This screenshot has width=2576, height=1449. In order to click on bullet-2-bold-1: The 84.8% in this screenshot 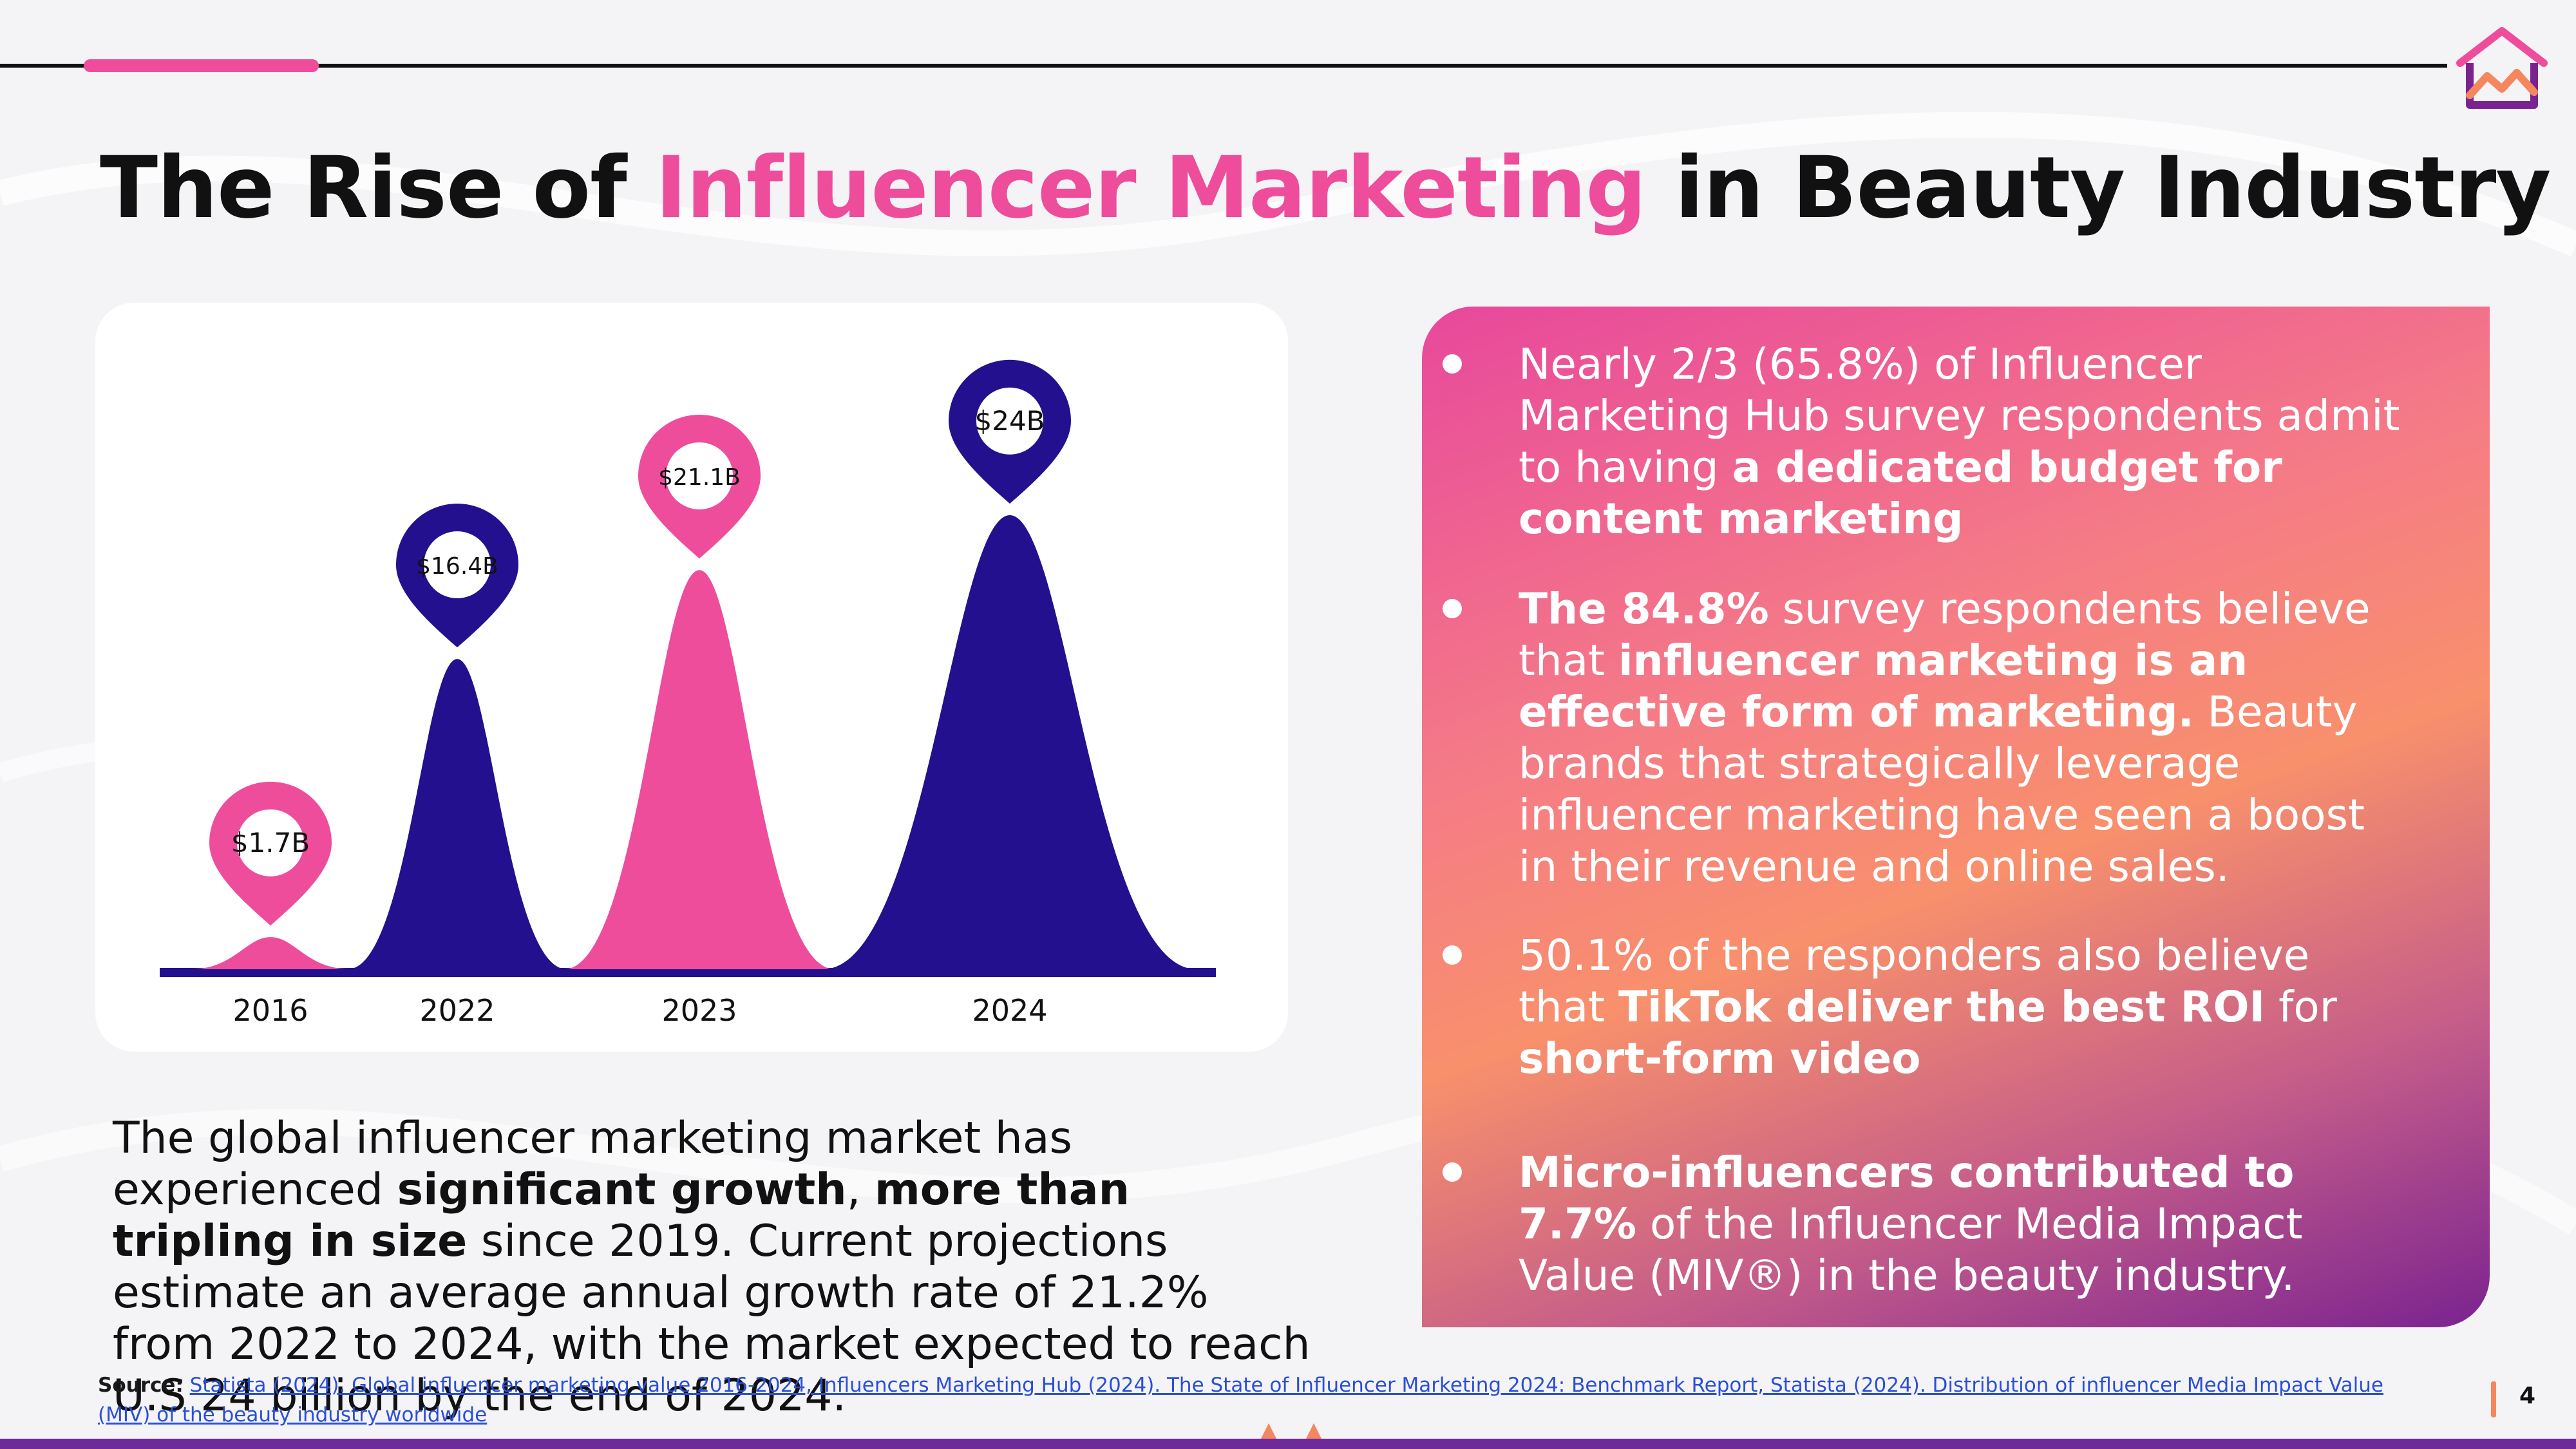, I will do `click(1644, 609)`.